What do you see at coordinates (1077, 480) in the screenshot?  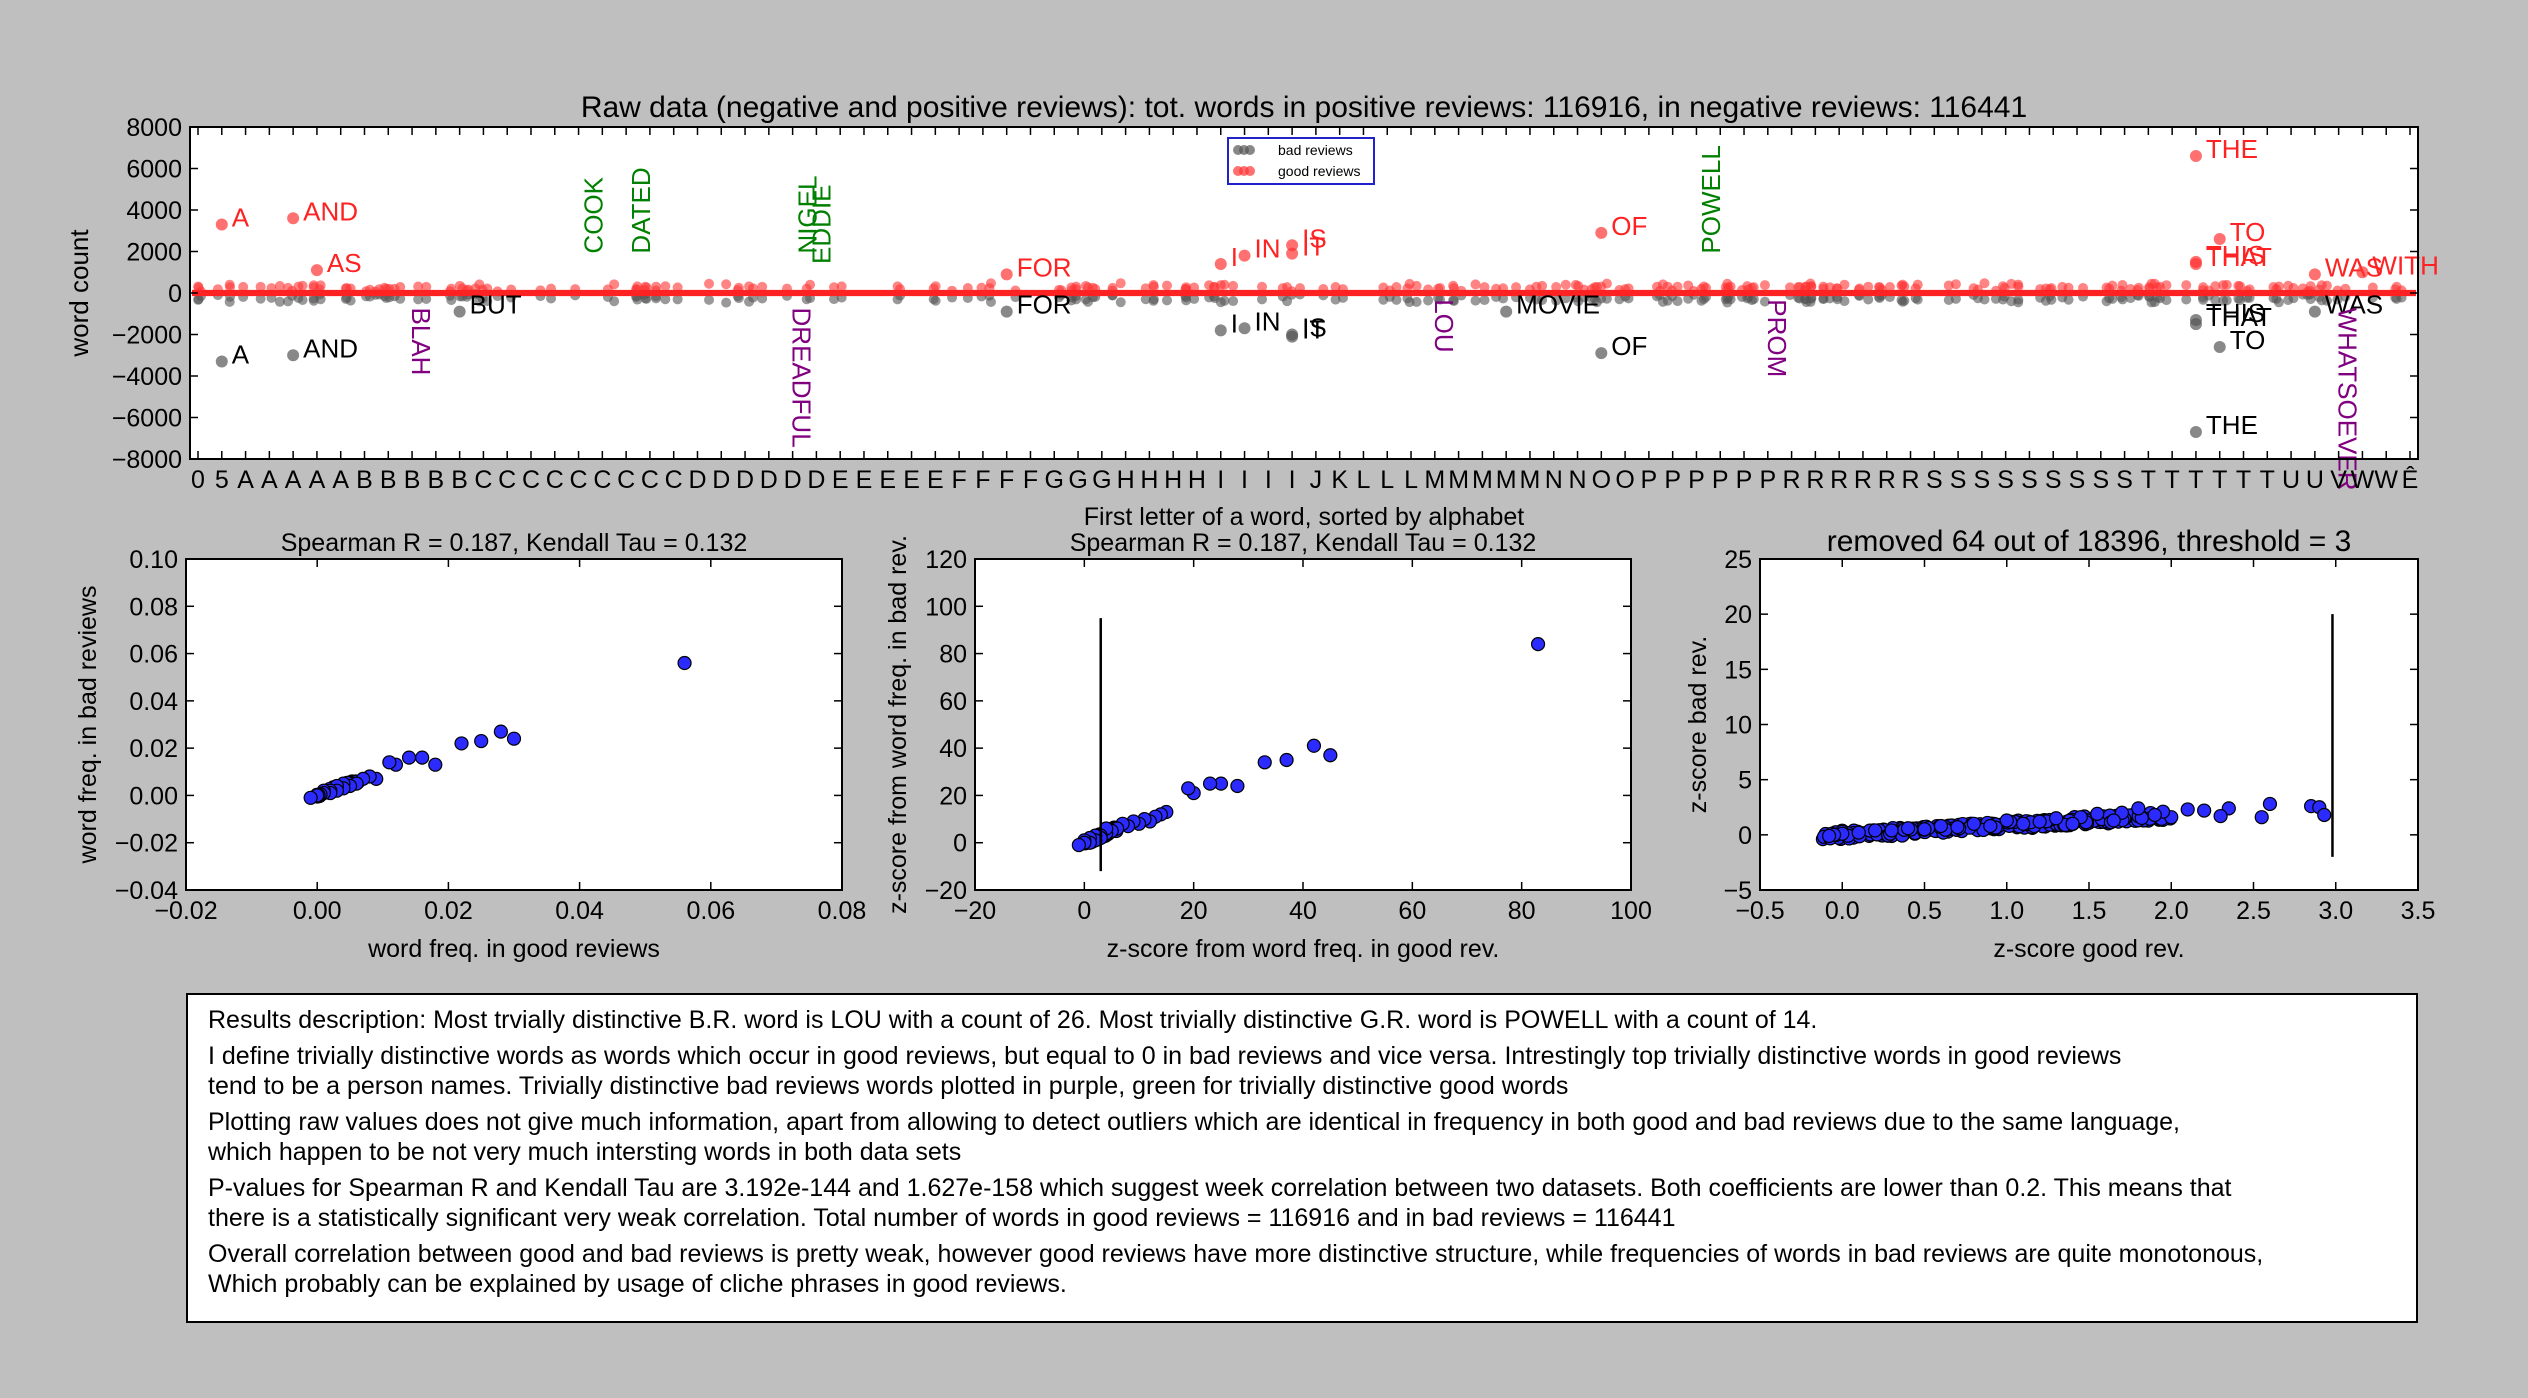 I see `x-tick-label: G` at bounding box center [1077, 480].